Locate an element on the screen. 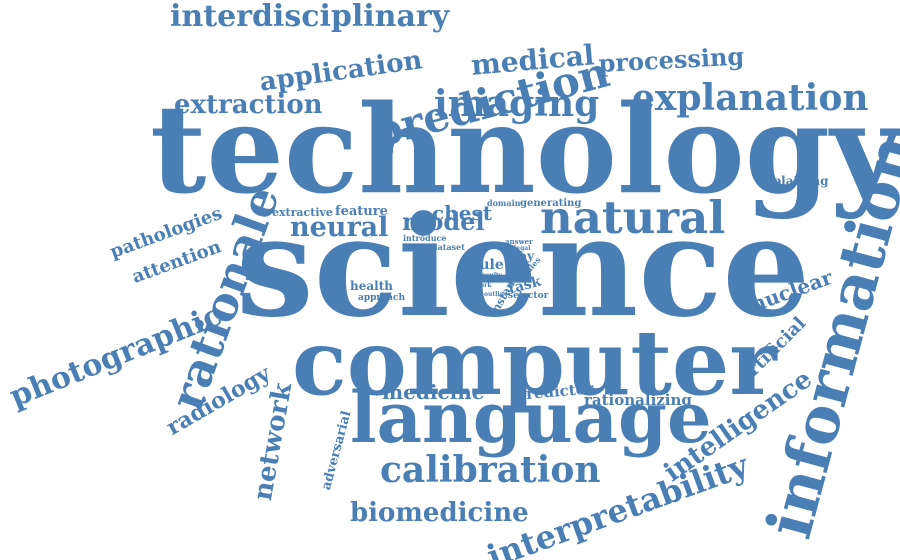 The image size is (900, 560). word-generating: generating is located at coordinates (551, 203).